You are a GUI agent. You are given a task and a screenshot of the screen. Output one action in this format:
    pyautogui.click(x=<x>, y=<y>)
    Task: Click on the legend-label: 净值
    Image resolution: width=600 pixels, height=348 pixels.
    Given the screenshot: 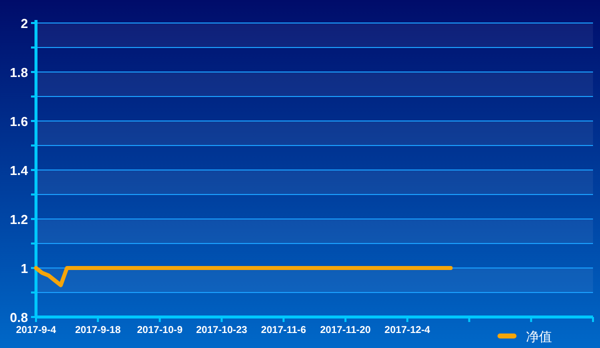 What is the action you would take?
    pyautogui.click(x=539, y=337)
    